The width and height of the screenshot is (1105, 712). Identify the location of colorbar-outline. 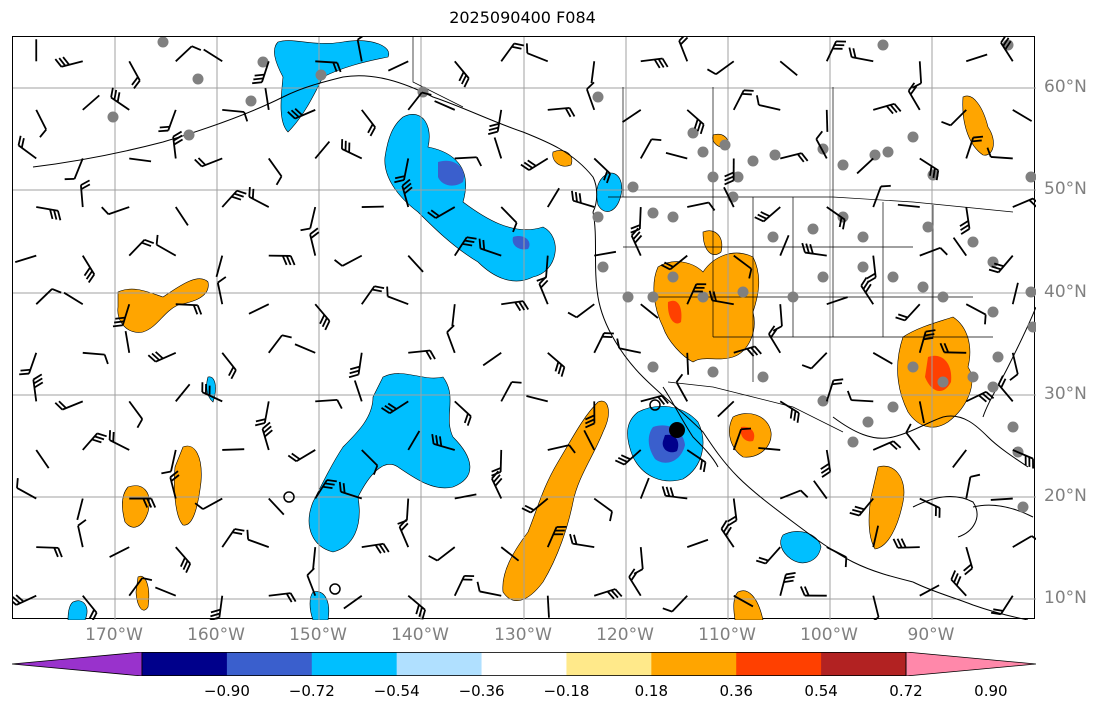
(524, 664).